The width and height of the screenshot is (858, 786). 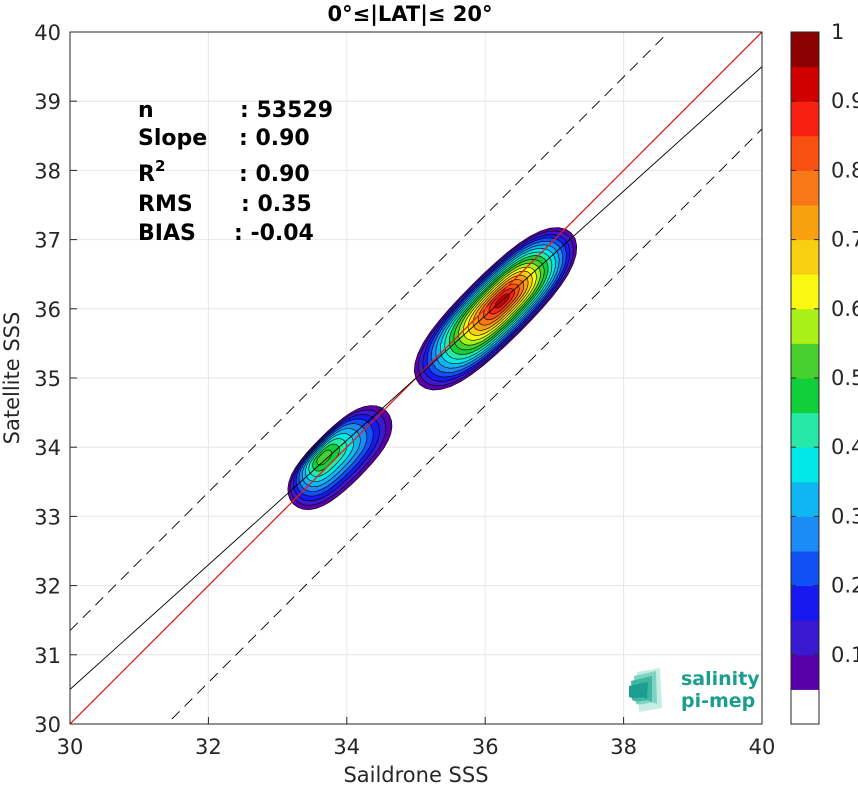 What do you see at coordinates (720, 679) in the screenshot?
I see `logo-line-1: salinity` at bounding box center [720, 679].